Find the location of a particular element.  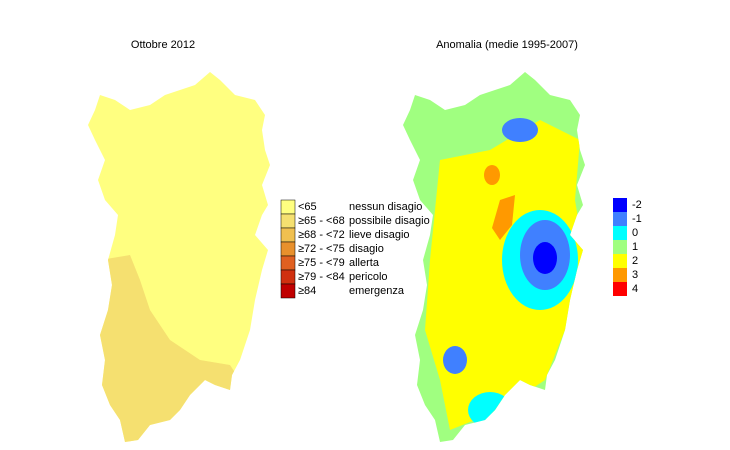

legend-label: lieve disagio is located at coordinates (379, 235).